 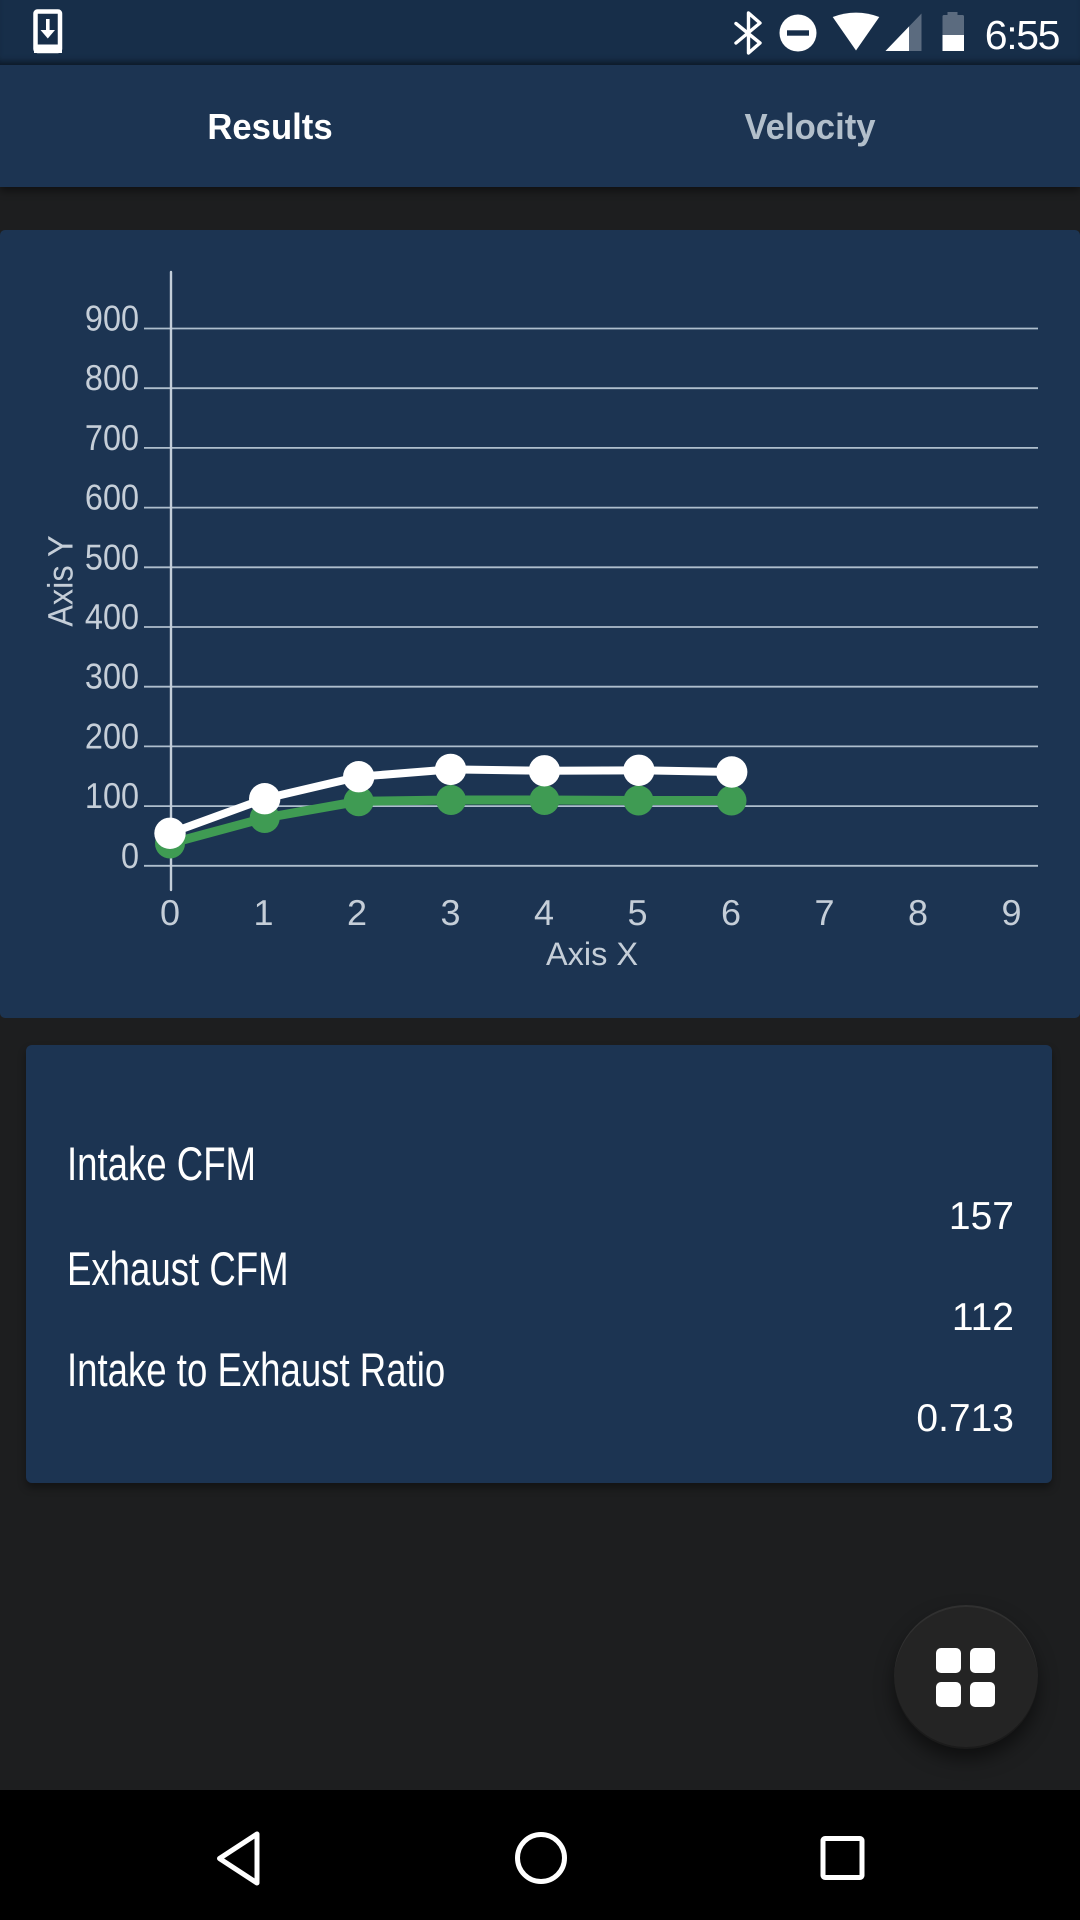 I want to click on svg-text: Axis Y, so click(x=61, y=580).